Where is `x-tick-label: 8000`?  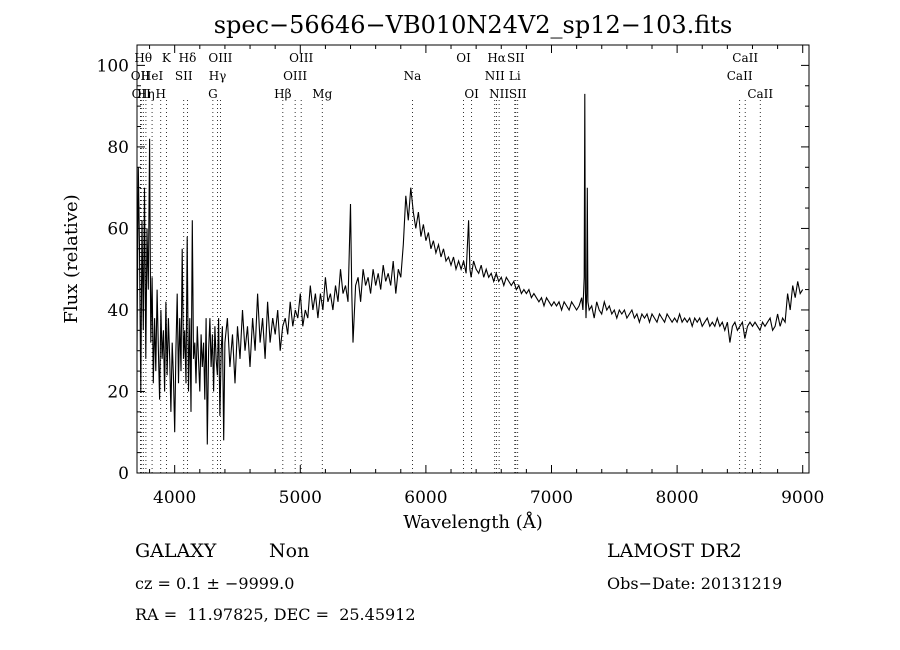 x-tick-label: 8000 is located at coordinates (676, 498).